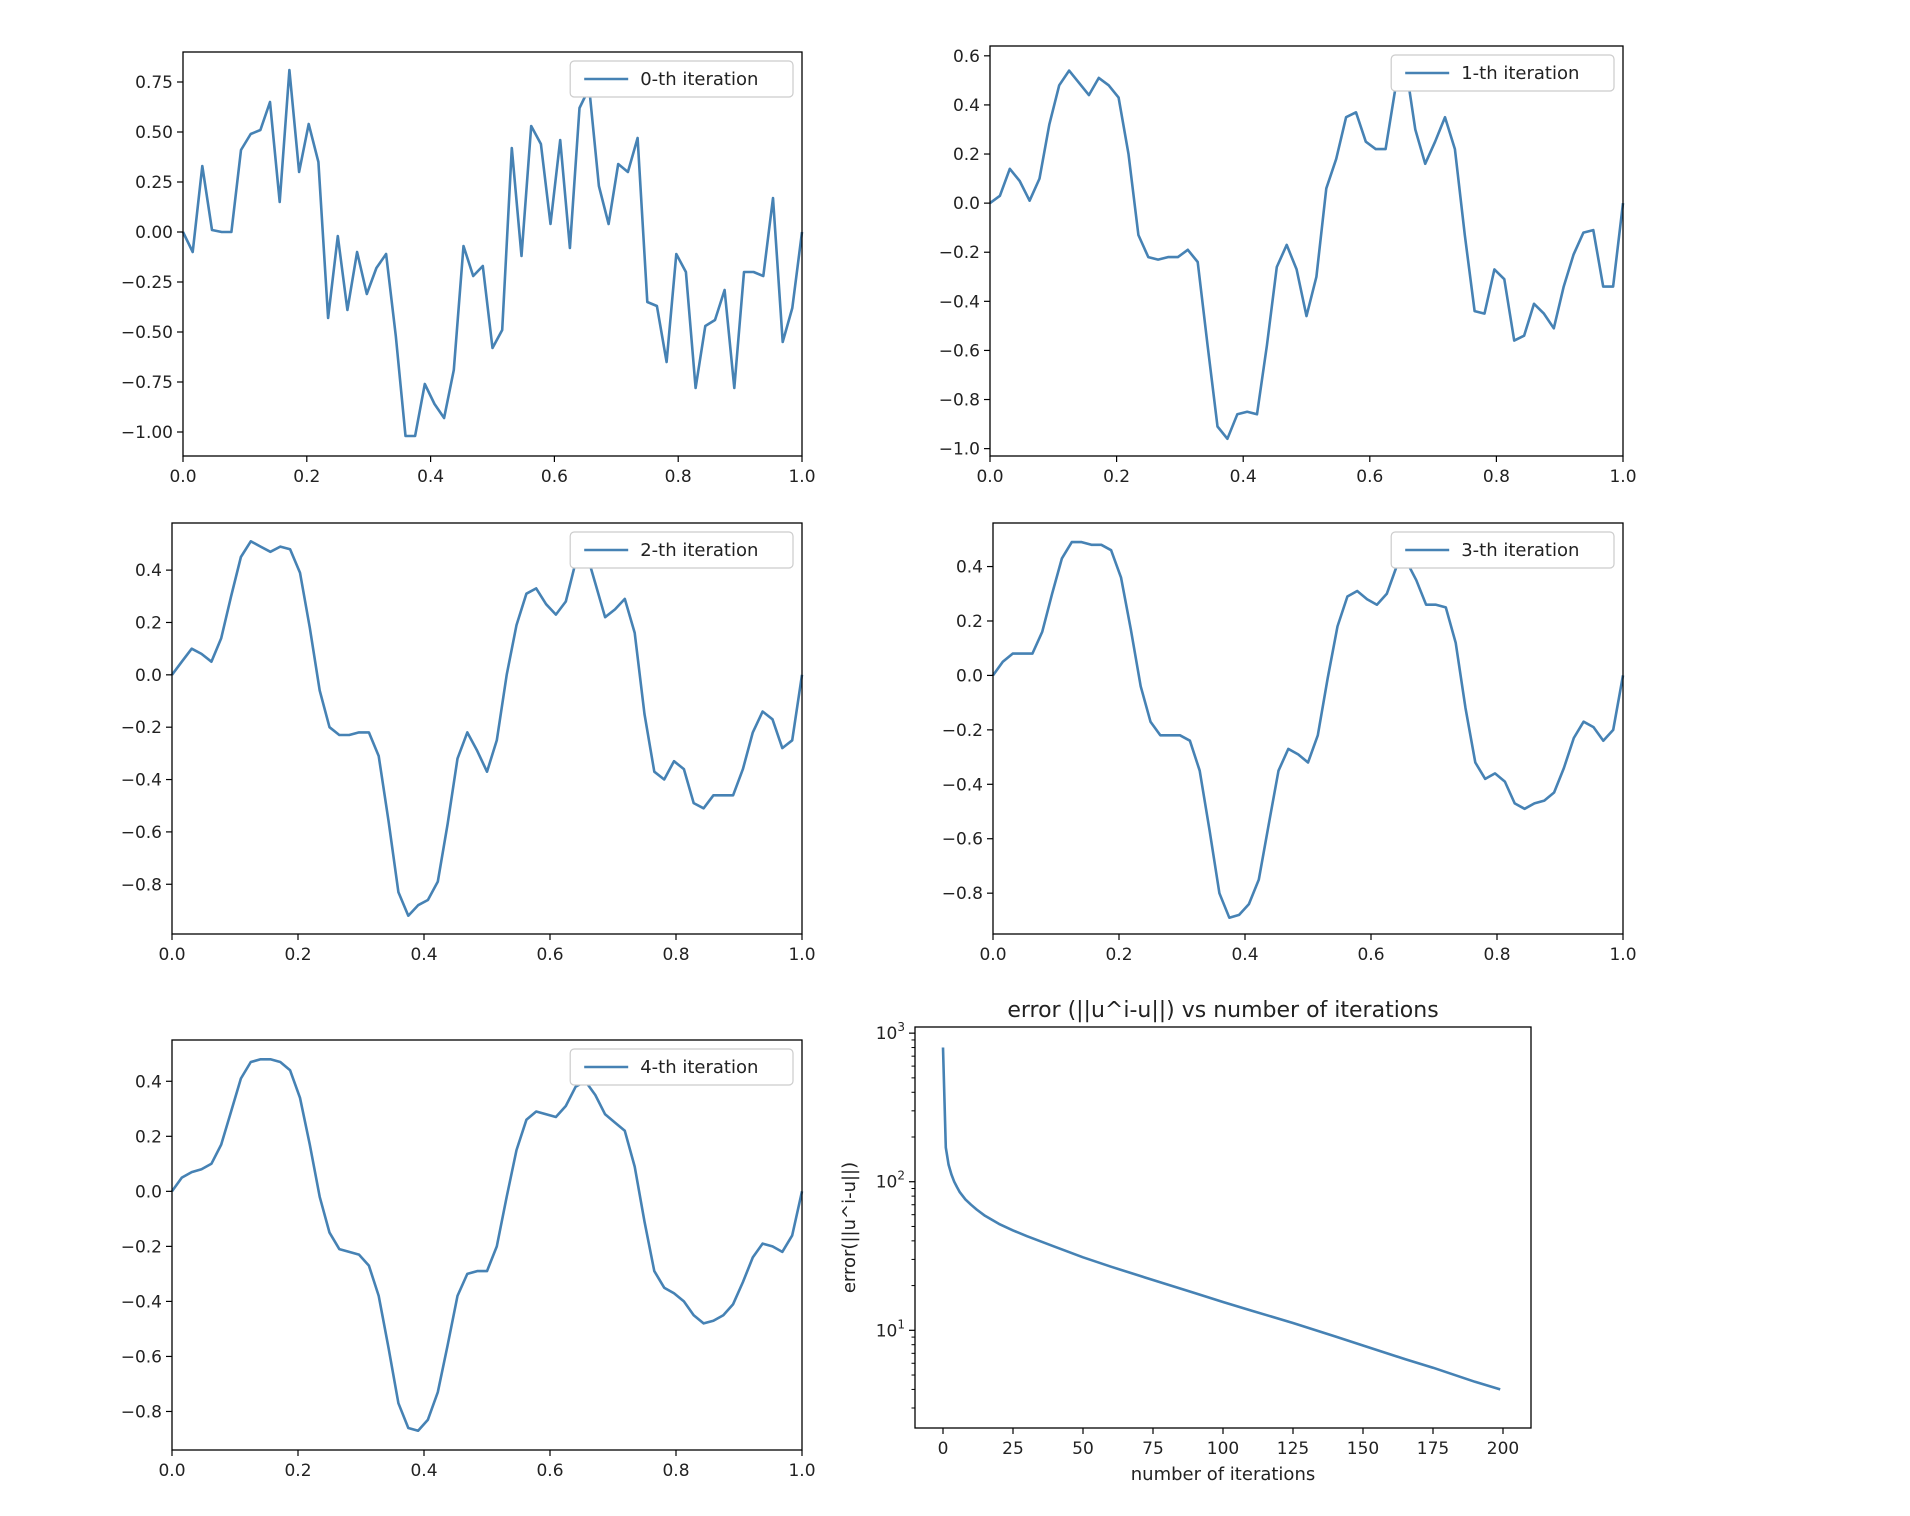 The width and height of the screenshot is (1910, 1516). Describe the element at coordinates (1503, 1449) in the screenshot. I see `x-tick-label: 200` at that location.